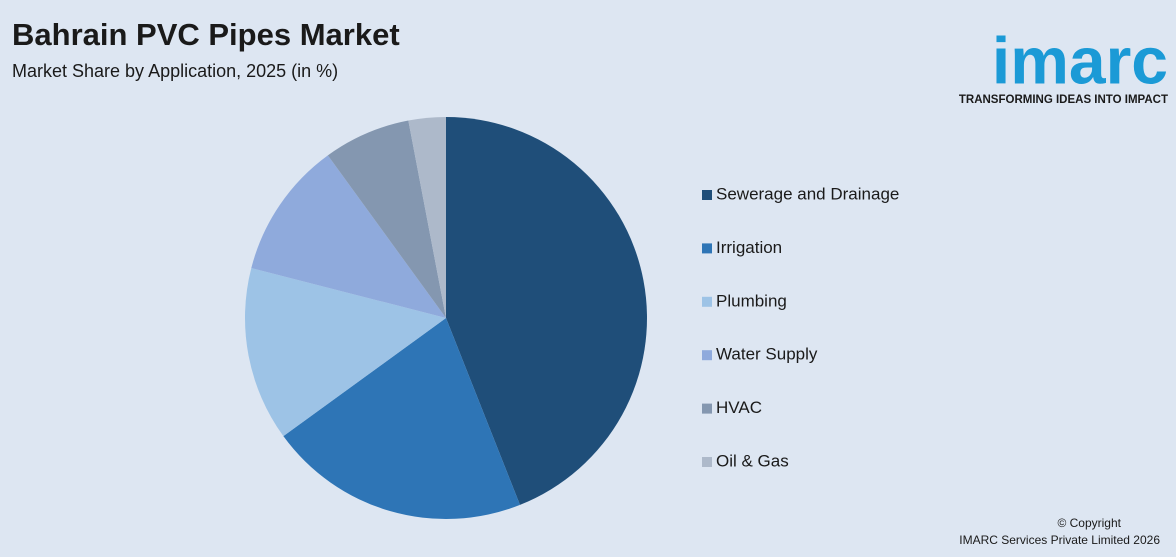  What do you see at coordinates (175, 71) in the screenshot?
I see `chart-subtitle: Market Share by Application, 2025 (in %)` at bounding box center [175, 71].